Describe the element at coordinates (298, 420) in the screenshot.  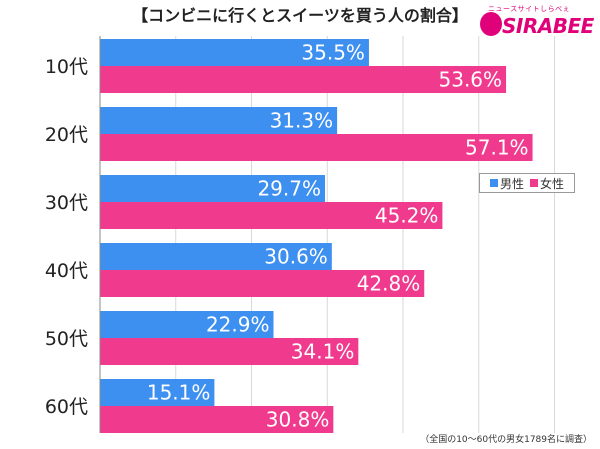
I see `data-label: 30.8%` at that location.